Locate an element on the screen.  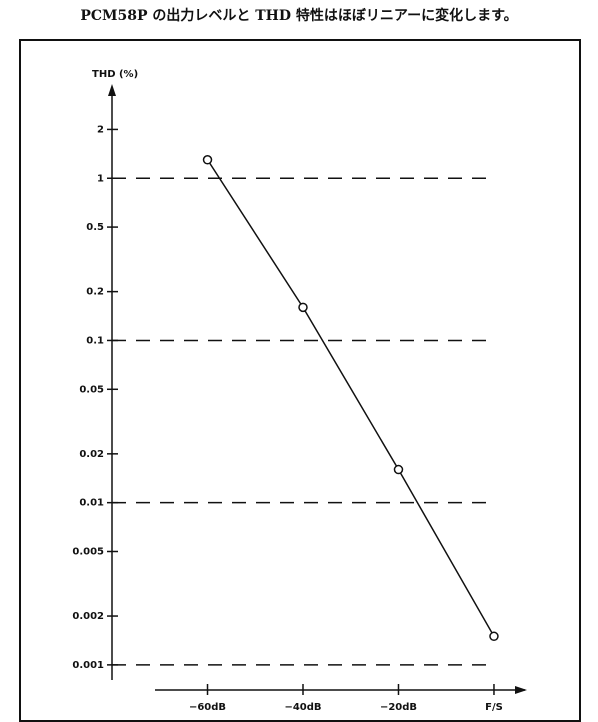
y-tick-label: 0.02 is located at coordinates (91, 454).